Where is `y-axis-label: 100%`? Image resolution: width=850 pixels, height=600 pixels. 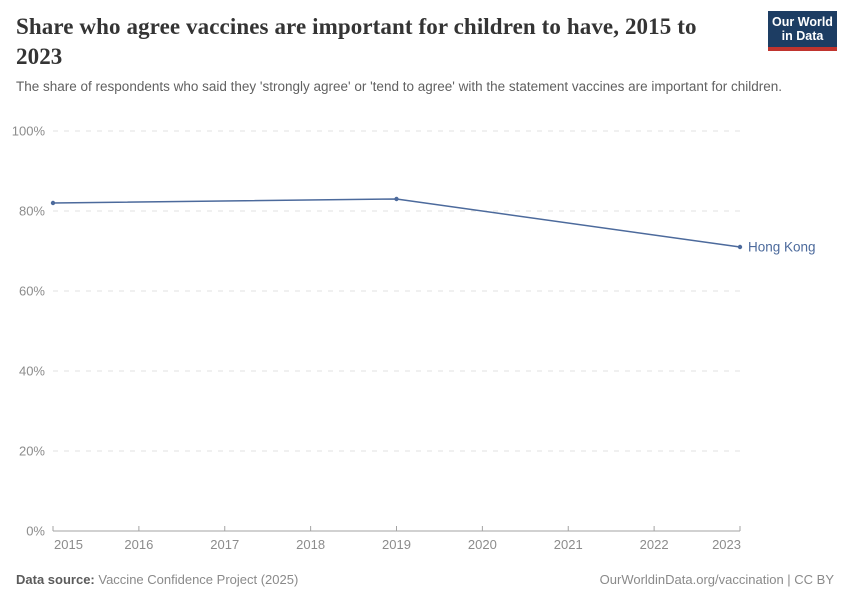 y-axis-label: 100% is located at coordinates (29, 131).